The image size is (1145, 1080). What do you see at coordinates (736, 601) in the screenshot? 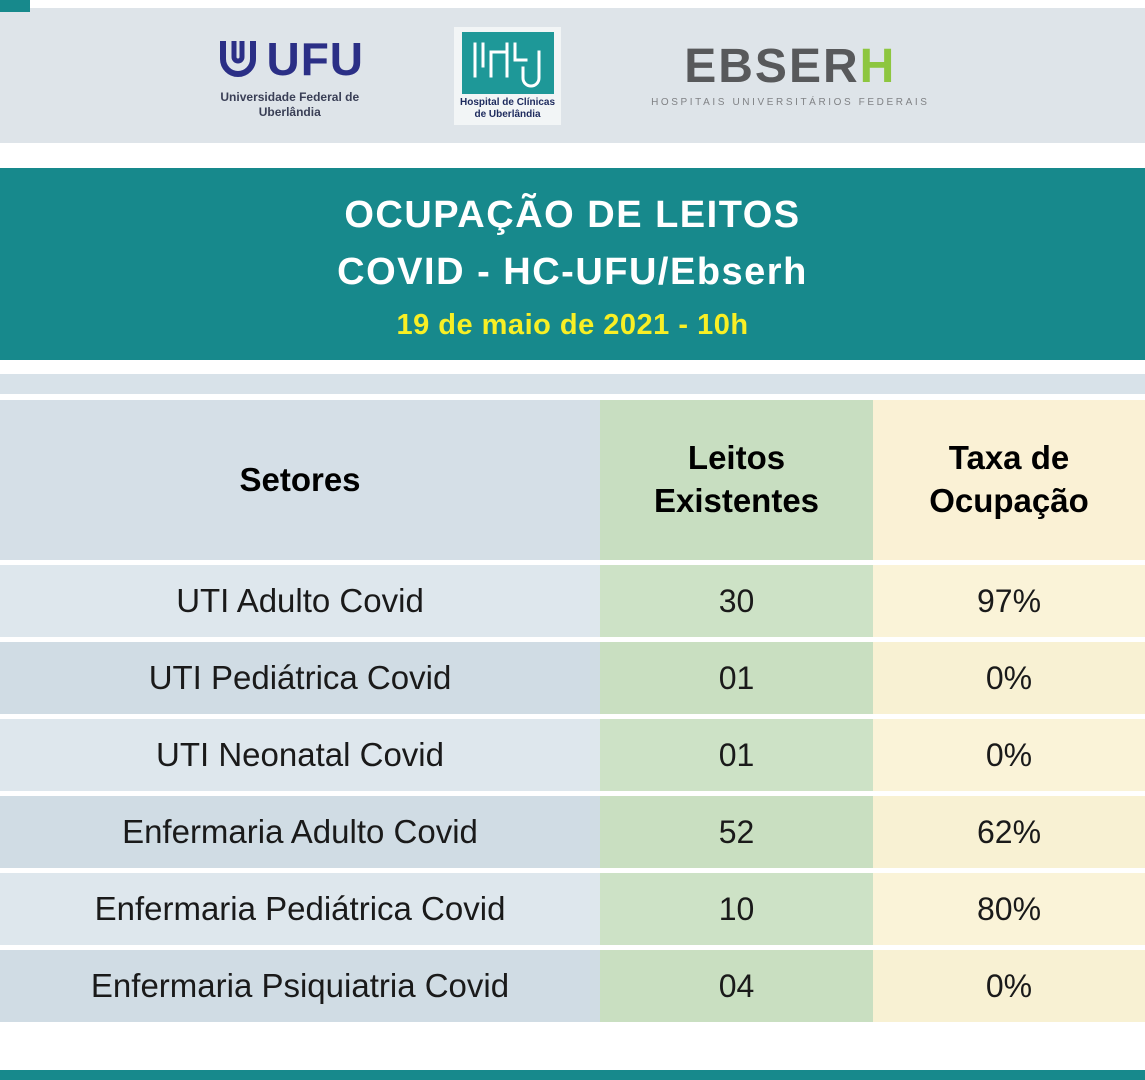
I see `leitos-cell: 30` at bounding box center [736, 601].